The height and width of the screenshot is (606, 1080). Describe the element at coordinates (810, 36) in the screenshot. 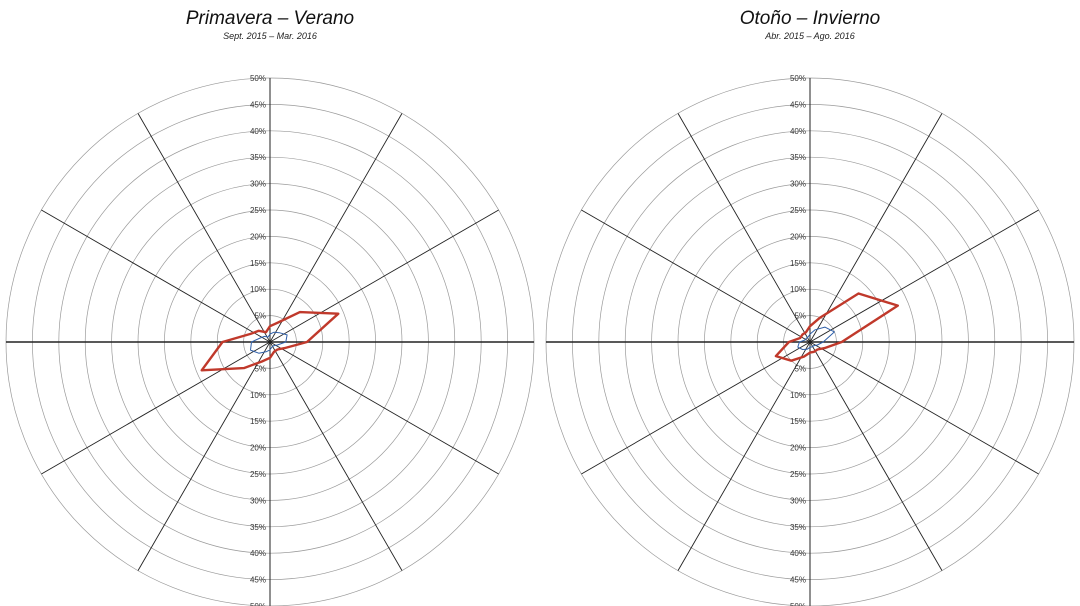

I see `chart-subtitle: Abr. 2015 – Ago. 2016` at that location.